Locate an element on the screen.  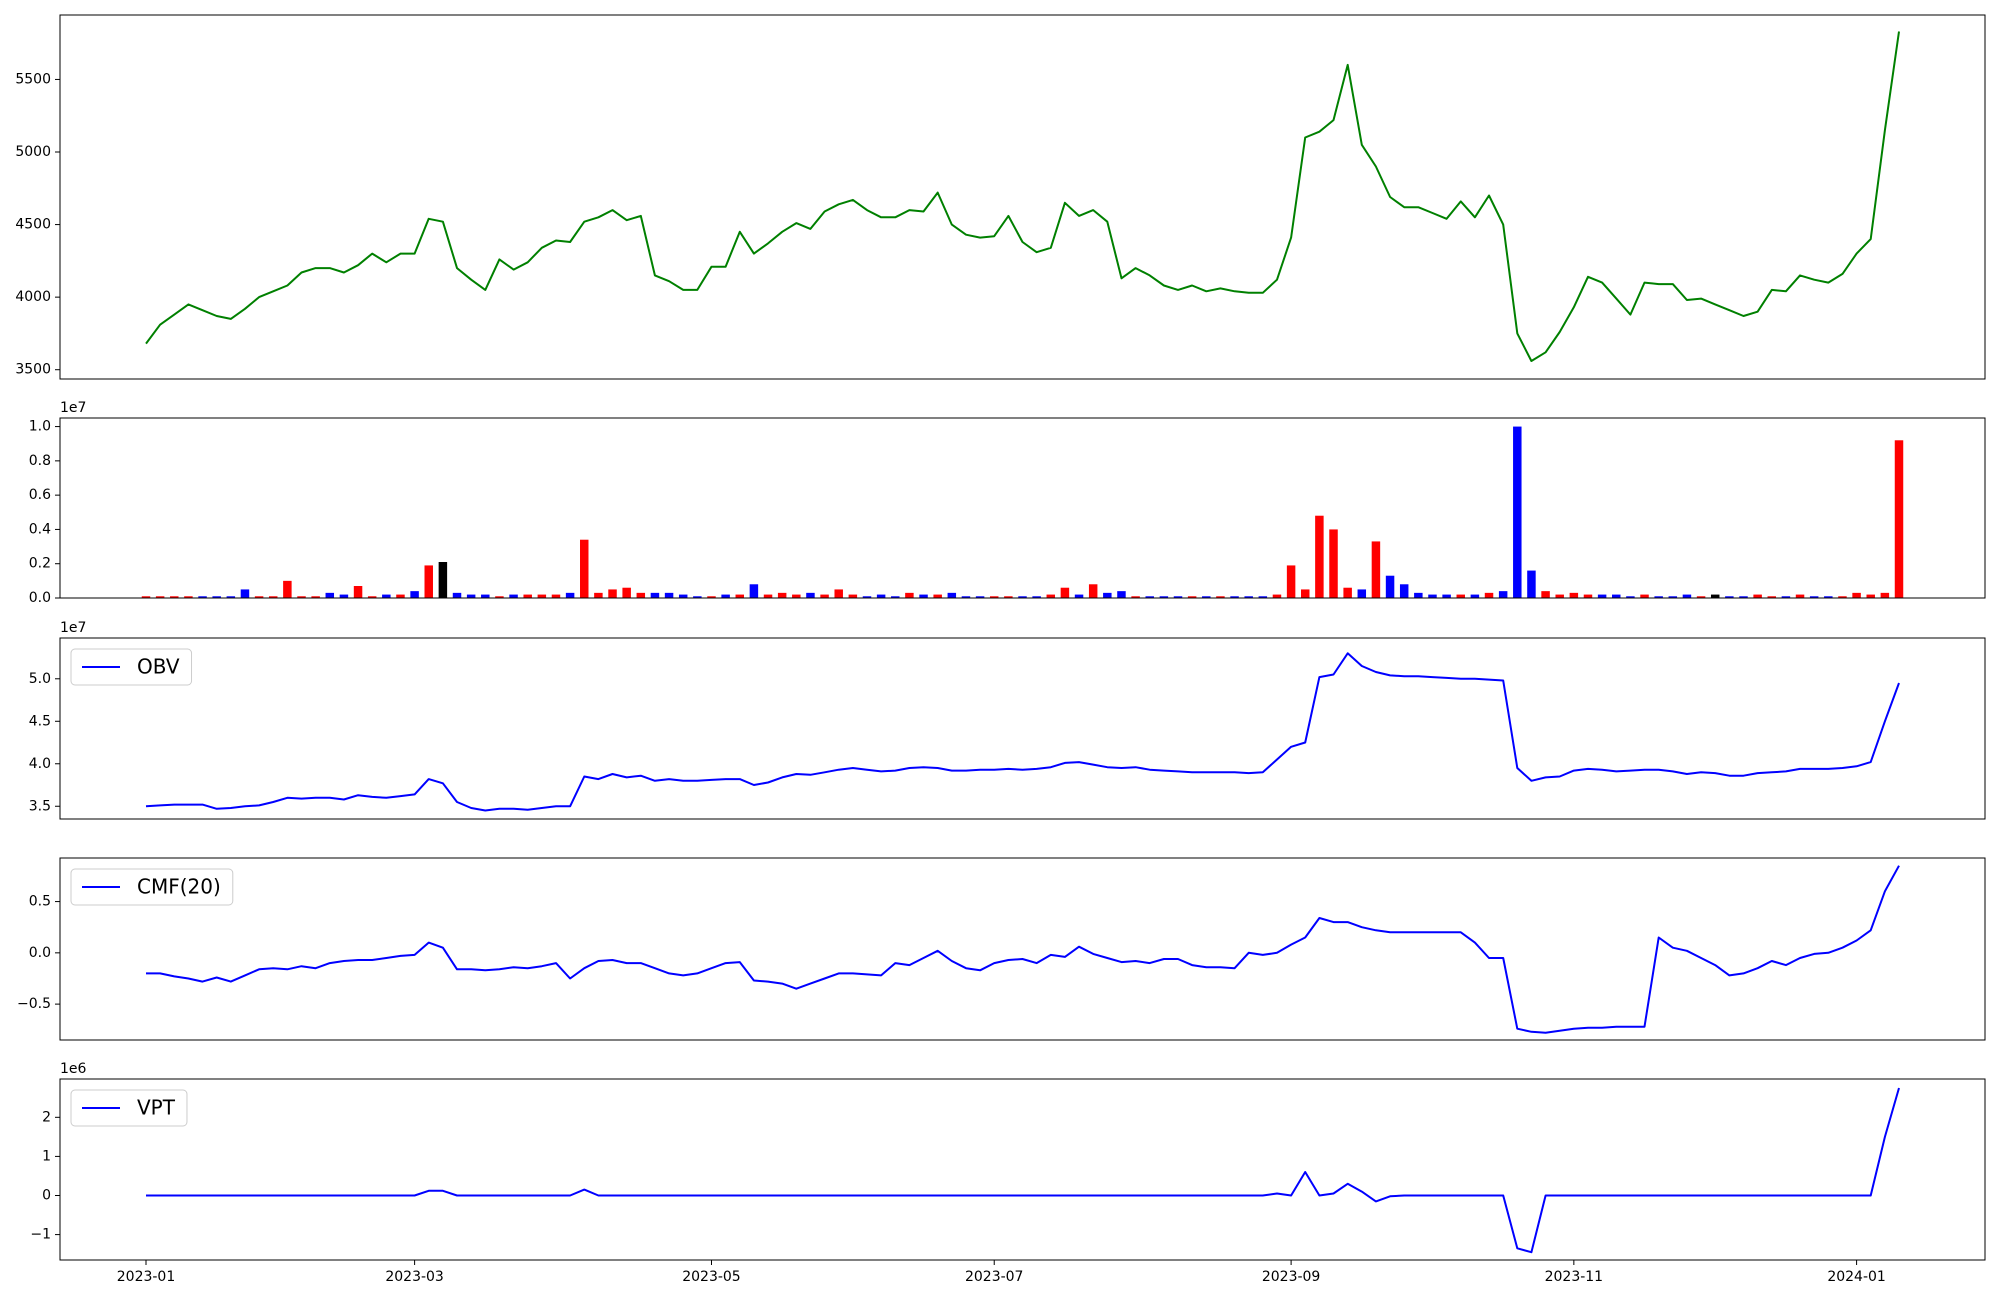
legend: OBV is located at coordinates (131, 667).